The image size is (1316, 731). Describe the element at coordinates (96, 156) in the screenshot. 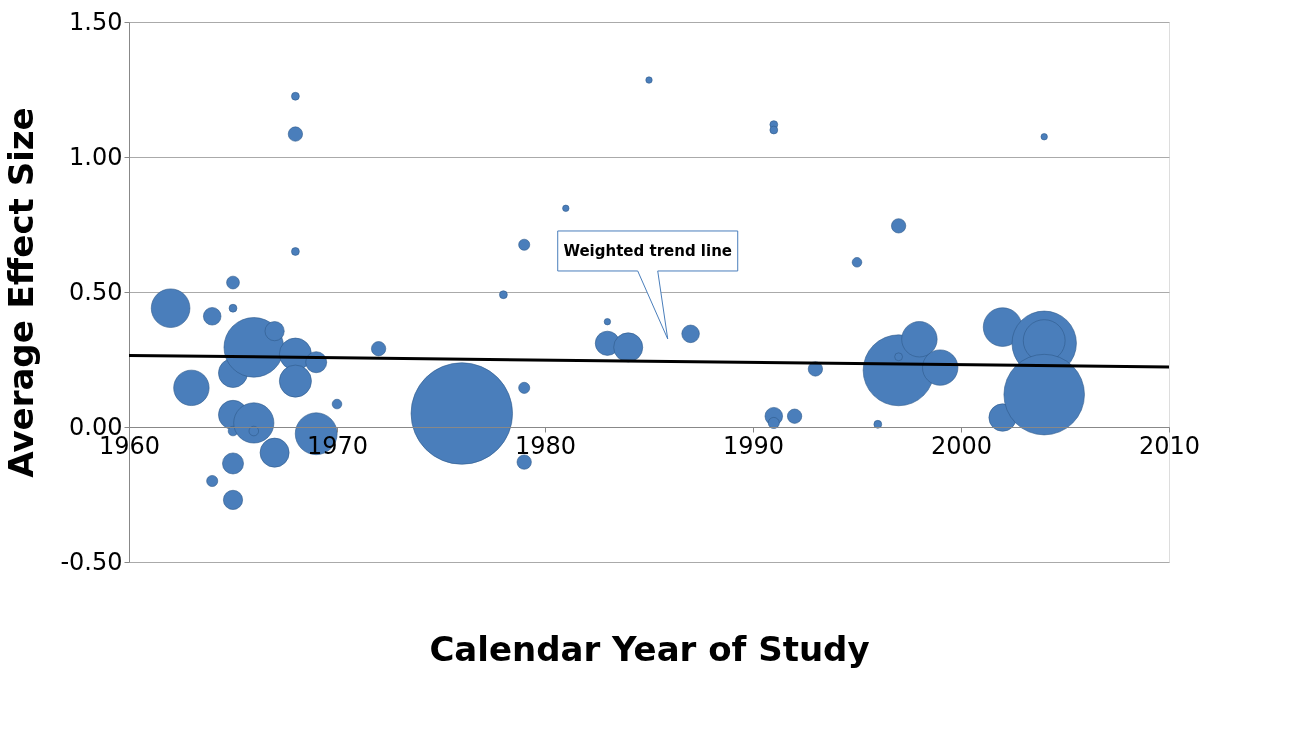

I see `y-tick-label: 1.00` at that location.